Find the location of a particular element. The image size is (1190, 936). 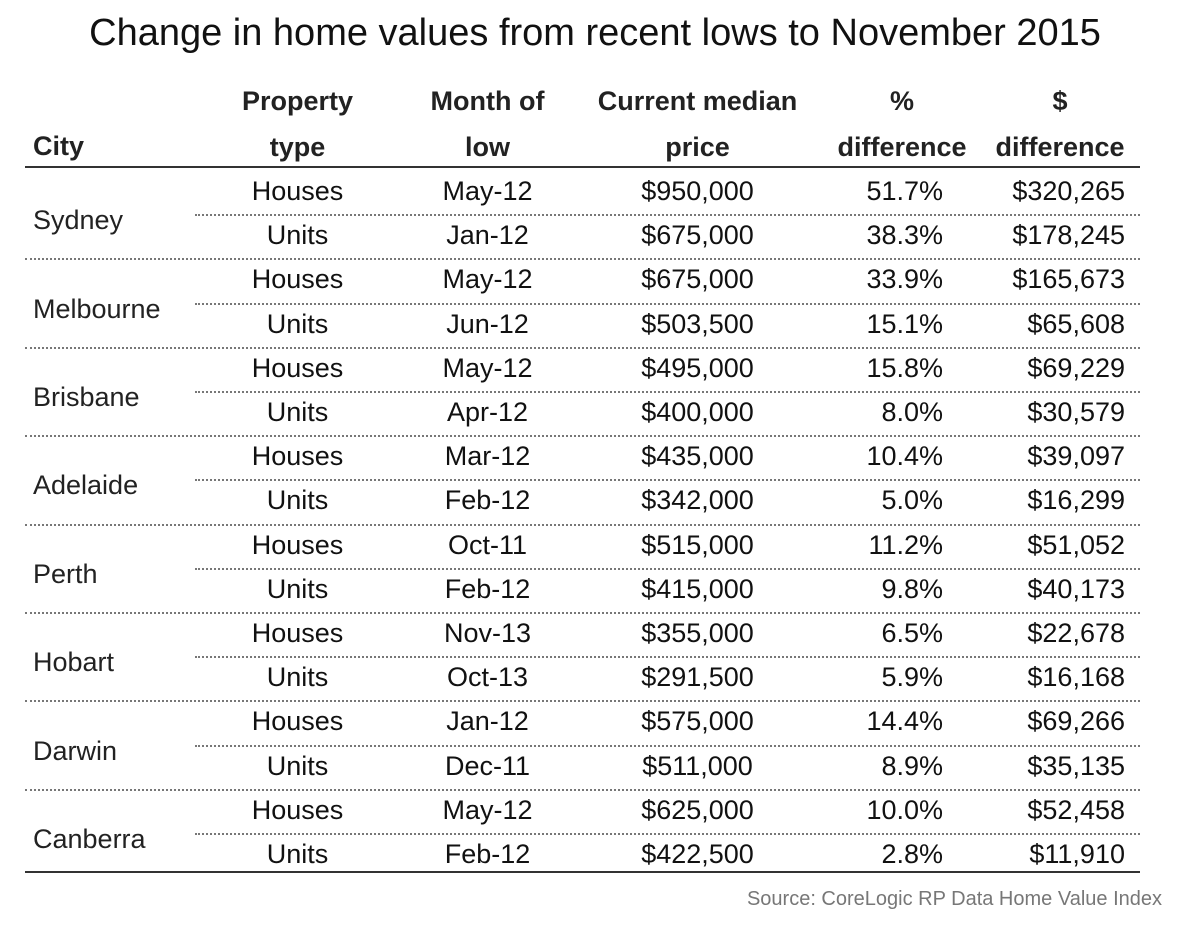

header-pct-line2: difference is located at coordinates (902, 147).